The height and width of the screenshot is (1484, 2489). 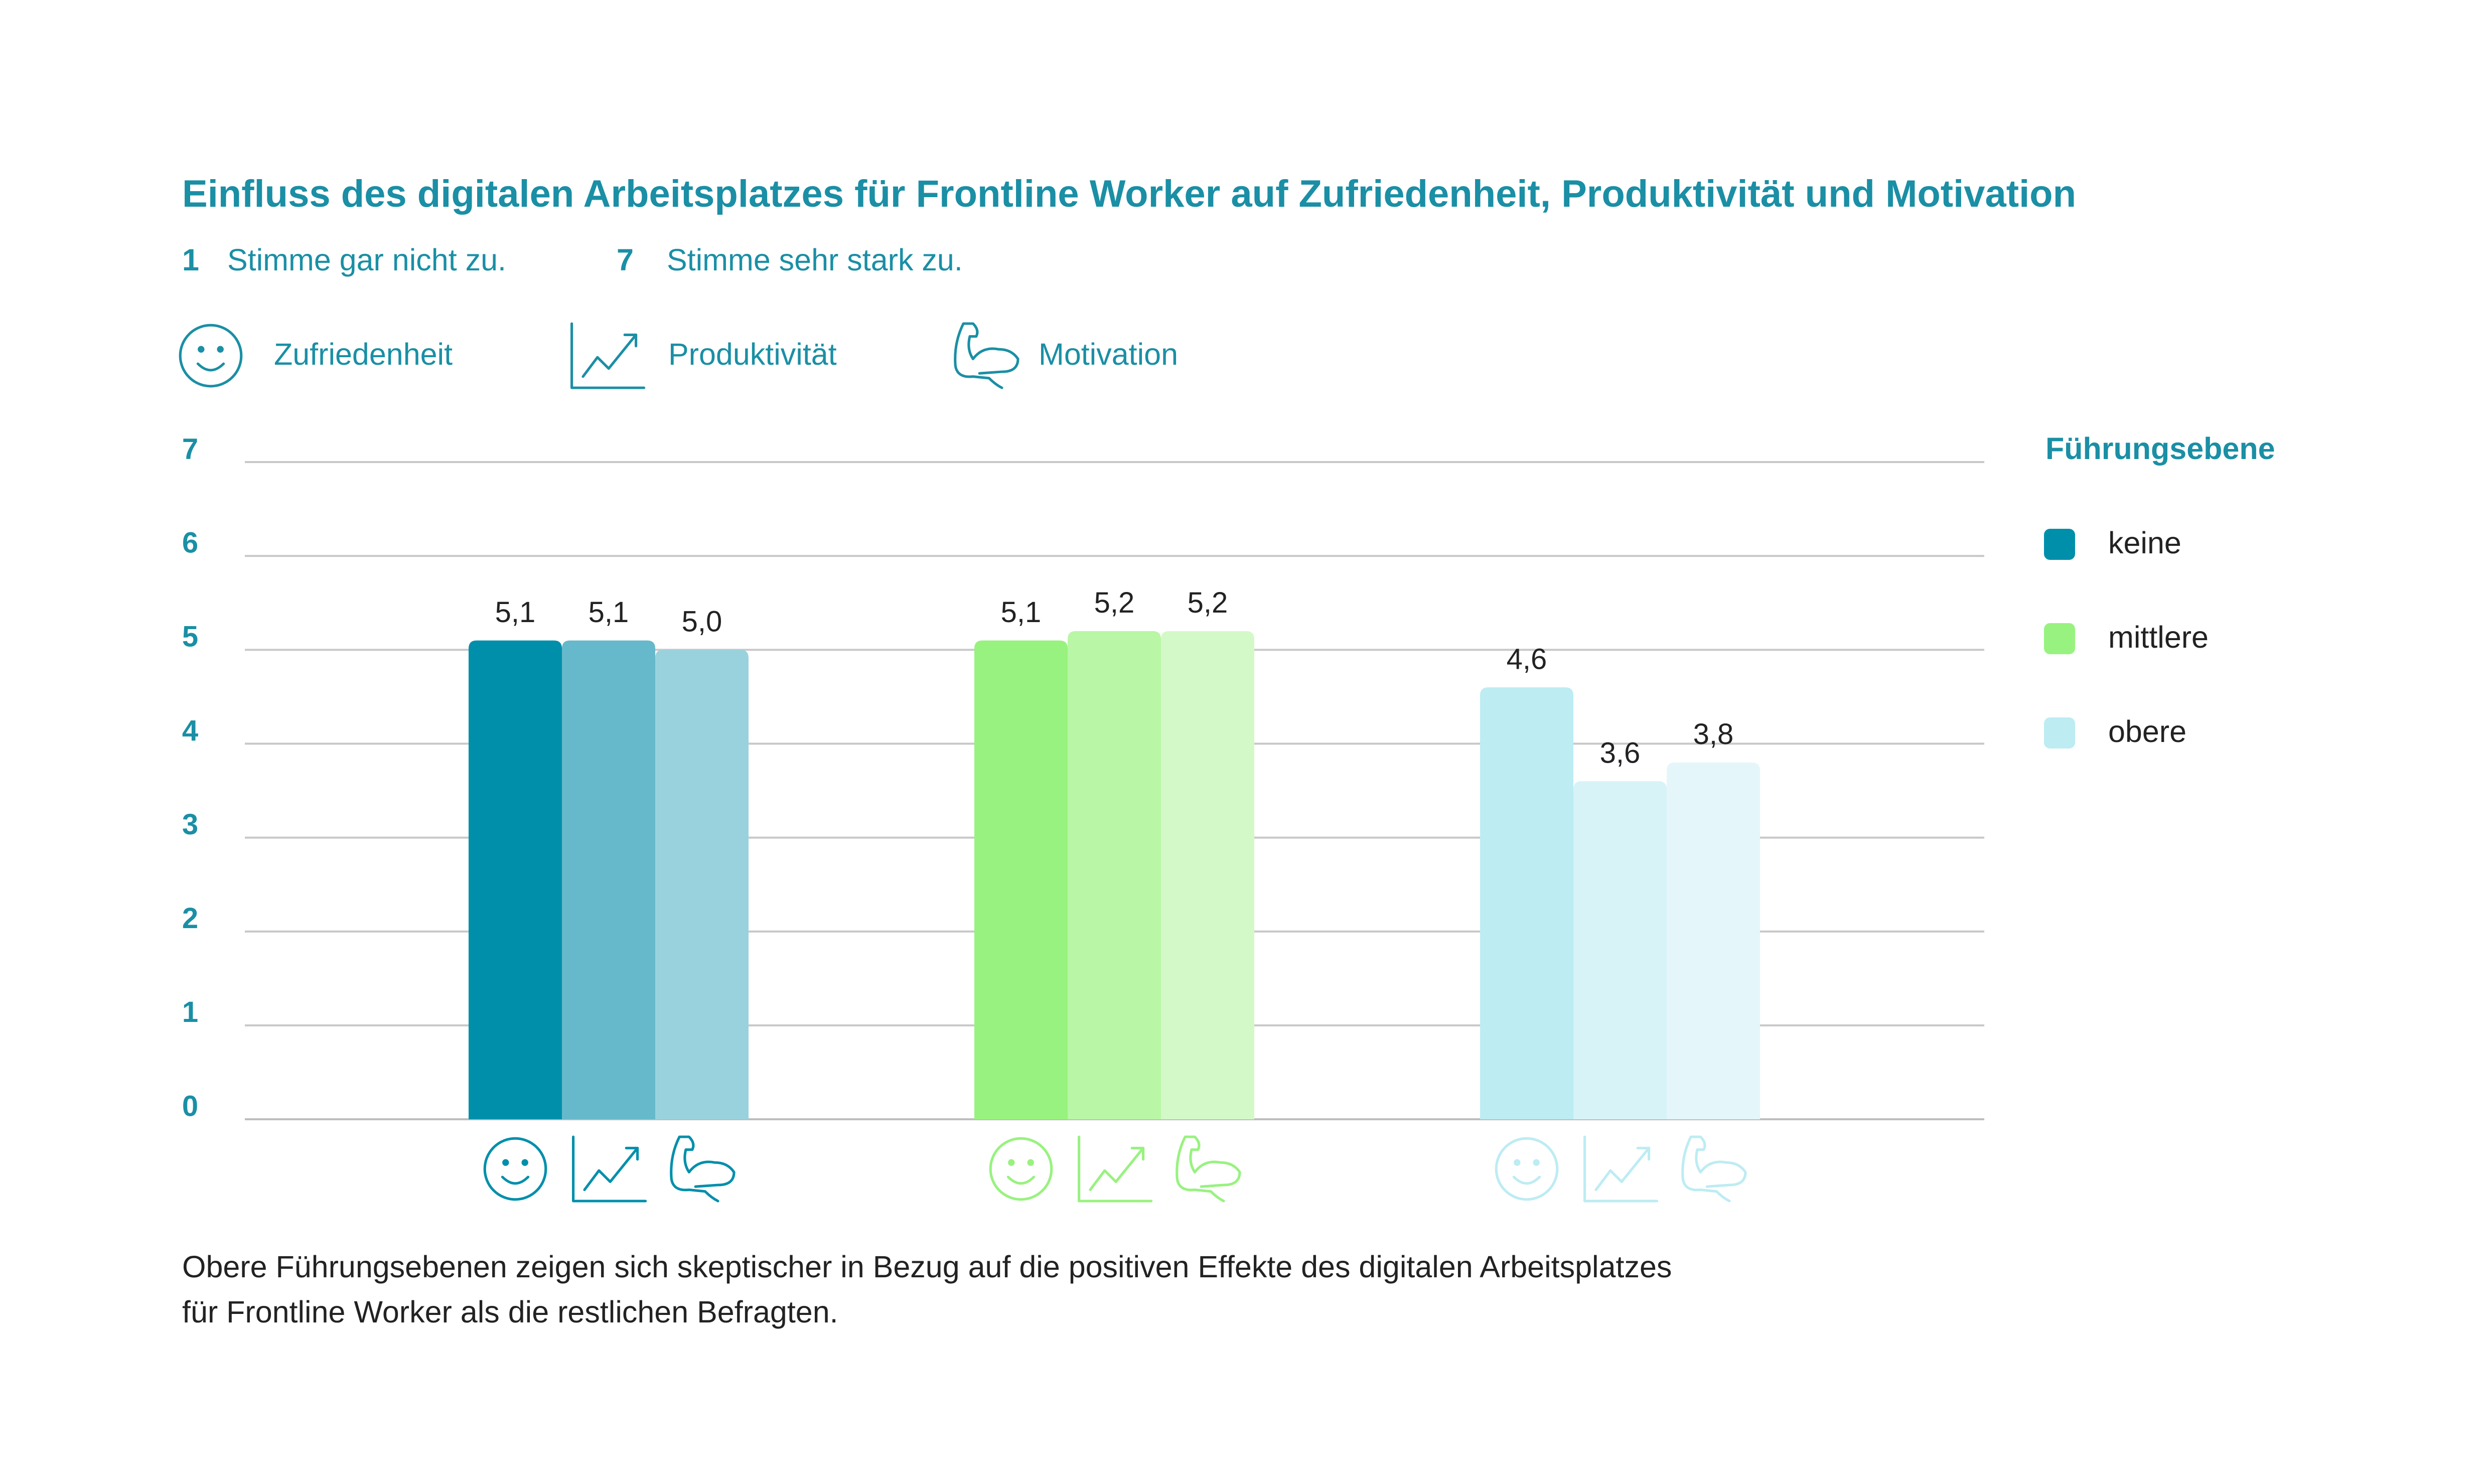 I want to click on legend-label: mittlere, so click(x=2158, y=637).